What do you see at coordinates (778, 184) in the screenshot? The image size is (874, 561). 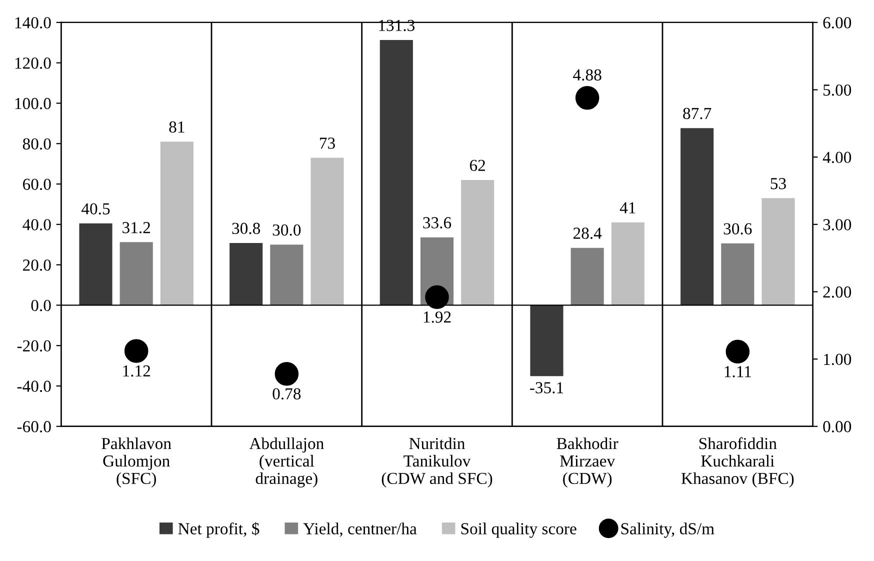 I see `data-label: 53` at bounding box center [778, 184].